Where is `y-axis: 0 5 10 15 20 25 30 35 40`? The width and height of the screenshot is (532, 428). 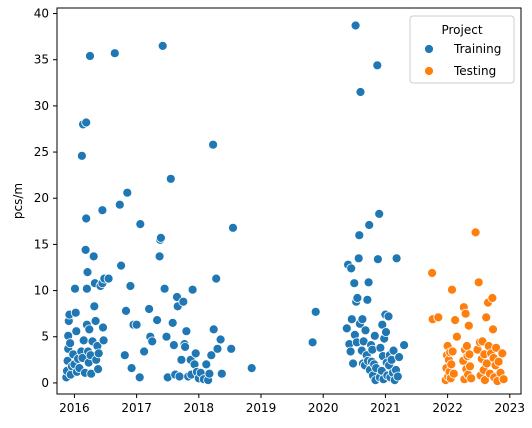
y-axis: 0 5 10 15 20 25 30 35 40 is located at coordinates (45, 198).